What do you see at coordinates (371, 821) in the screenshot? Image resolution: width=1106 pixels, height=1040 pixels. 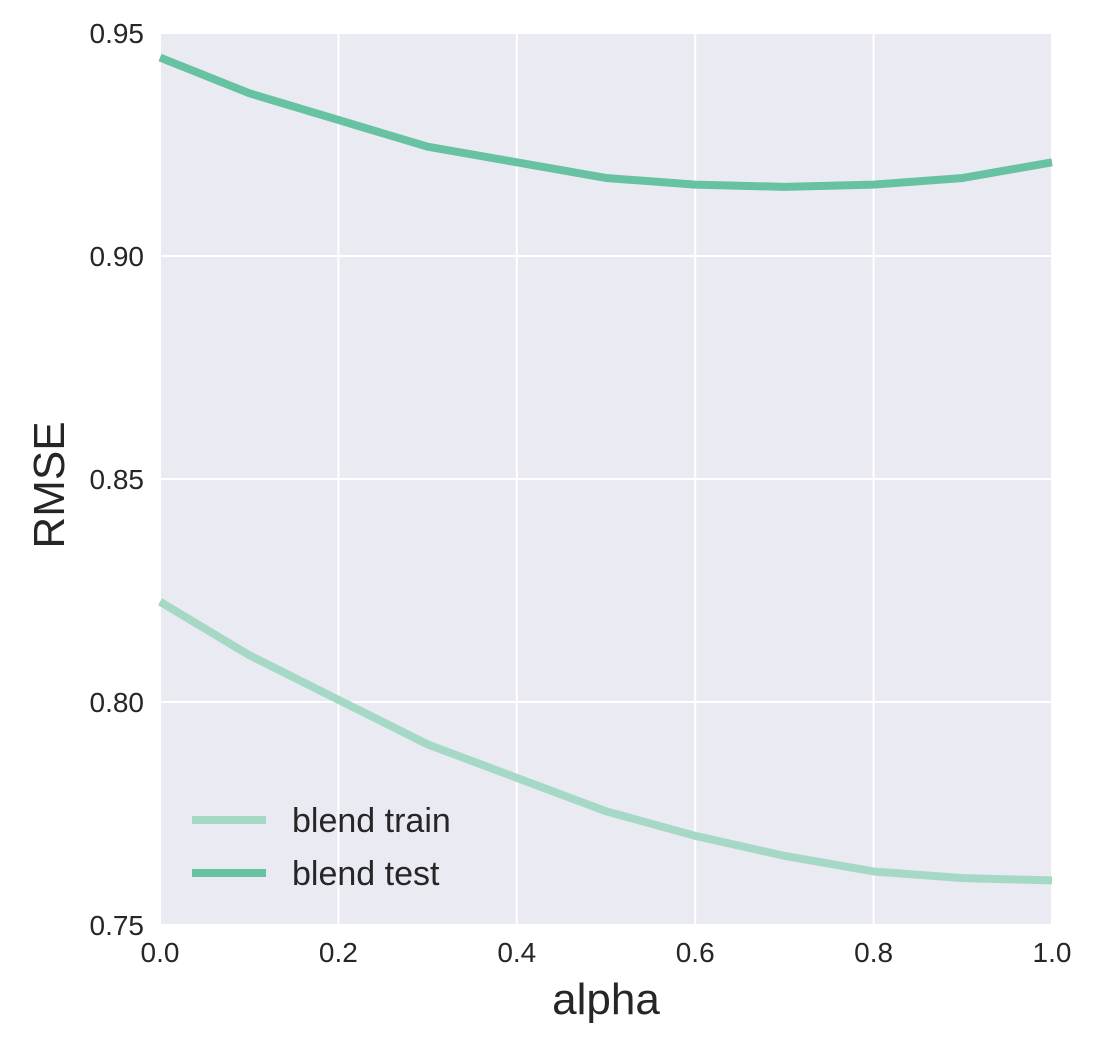 I see `legend-label-blend-train: blend train` at bounding box center [371, 821].